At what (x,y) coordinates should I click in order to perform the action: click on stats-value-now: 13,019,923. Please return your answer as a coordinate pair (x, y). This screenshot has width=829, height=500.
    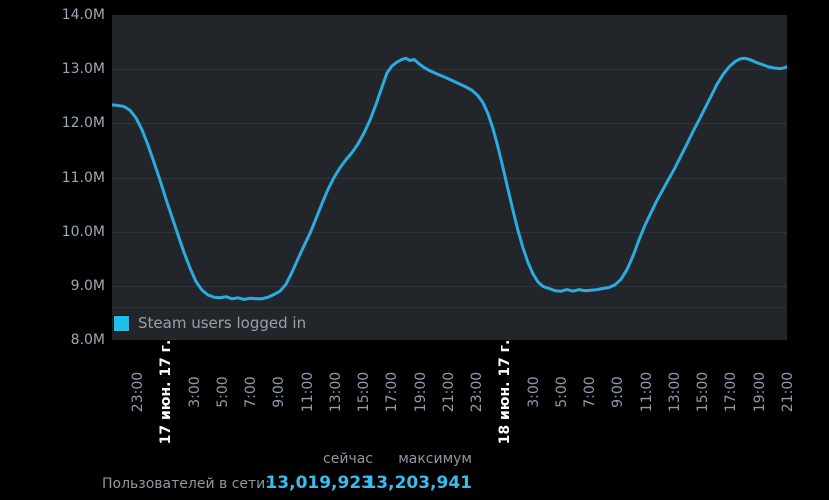
    Looking at the image, I should click on (319, 483).